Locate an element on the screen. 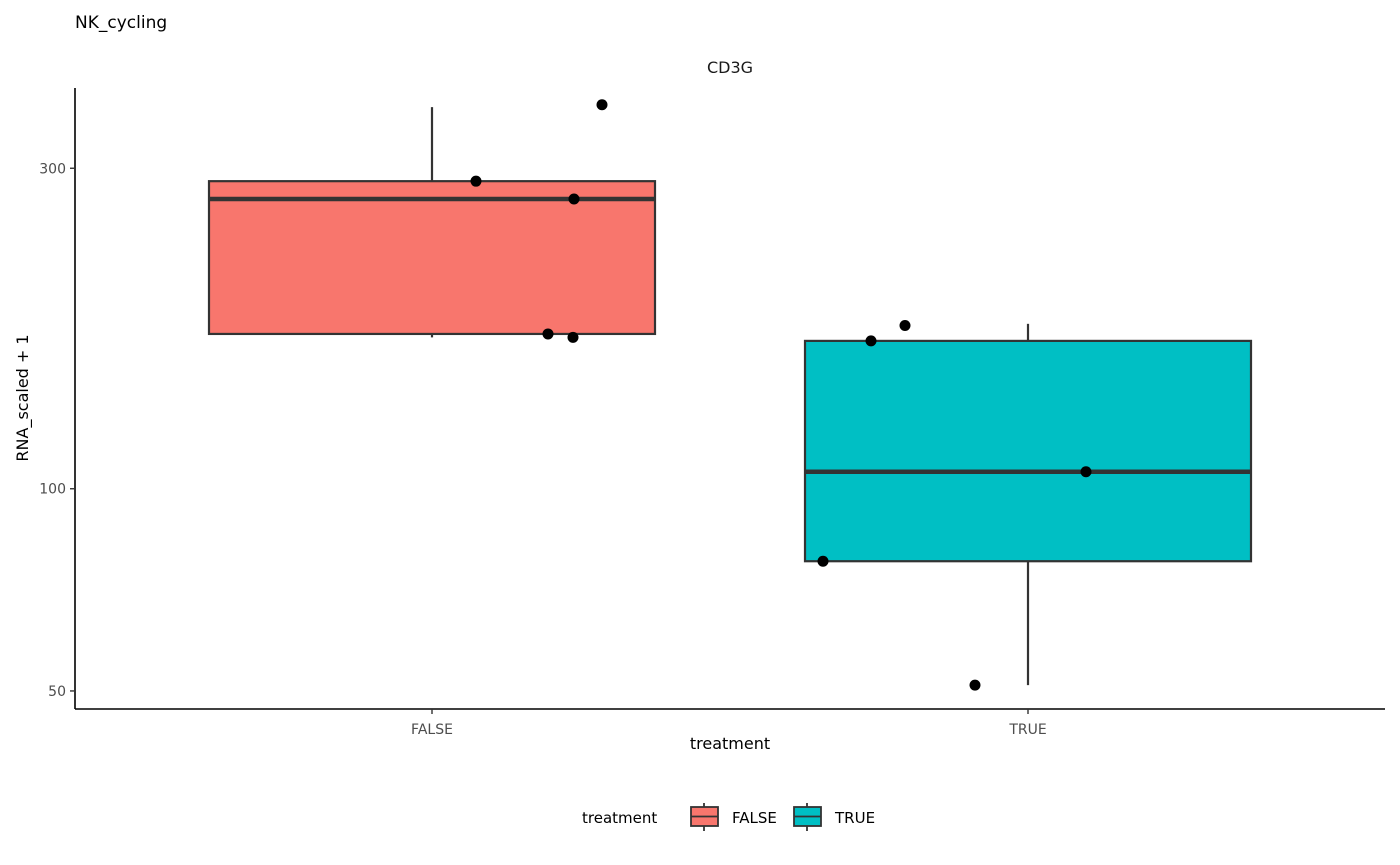  legend: treatment FALSE TRUE is located at coordinates (728, 817).